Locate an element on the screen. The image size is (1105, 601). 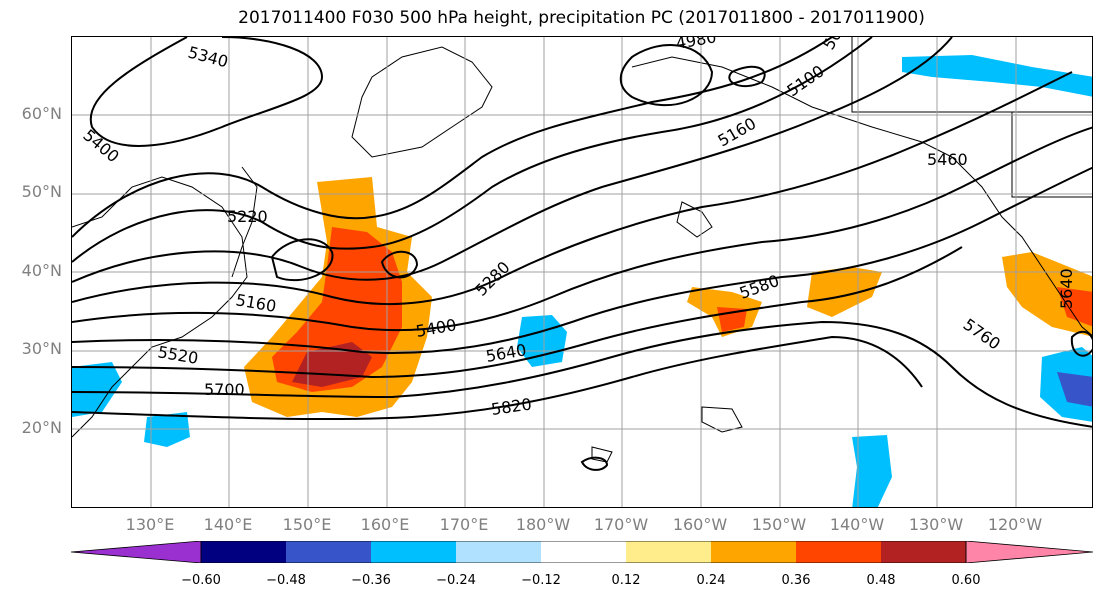
contour-label: 5460 is located at coordinates (947, 159).